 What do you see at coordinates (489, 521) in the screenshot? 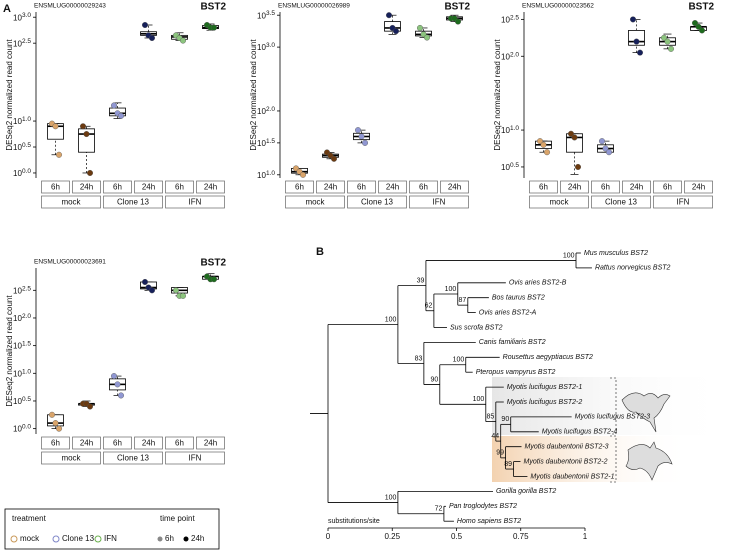
I see `leaf-label: Homo sapiens BST2` at bounding box center [489, 521].